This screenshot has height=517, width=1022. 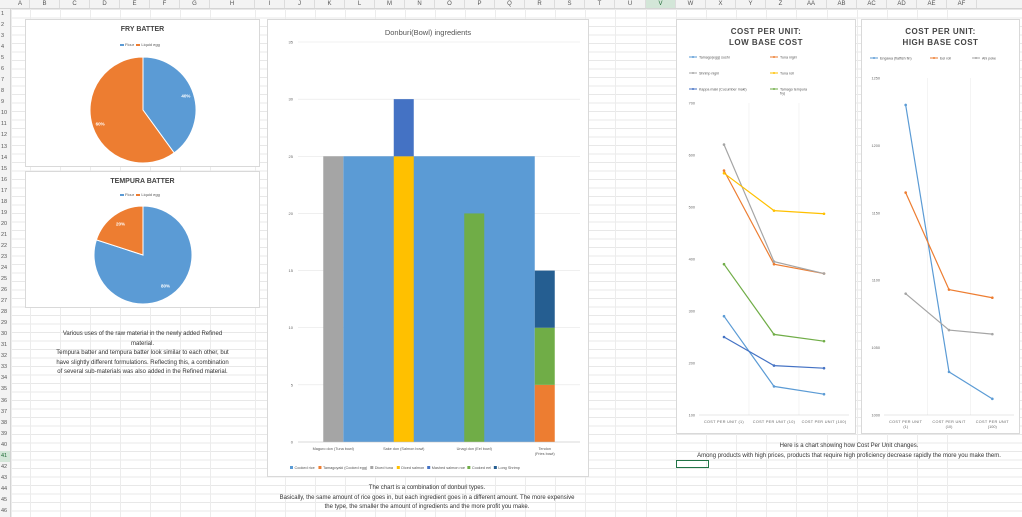 I want to click on row-header-cell: 28, so click(x=4, y=312).